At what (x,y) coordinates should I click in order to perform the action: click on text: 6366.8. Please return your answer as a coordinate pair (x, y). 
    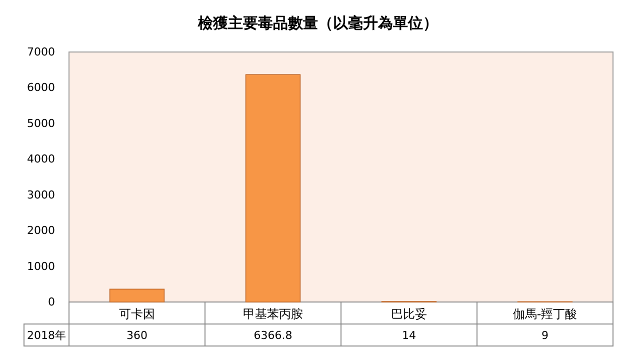
    Looking at the image, I should click on (273, 335).